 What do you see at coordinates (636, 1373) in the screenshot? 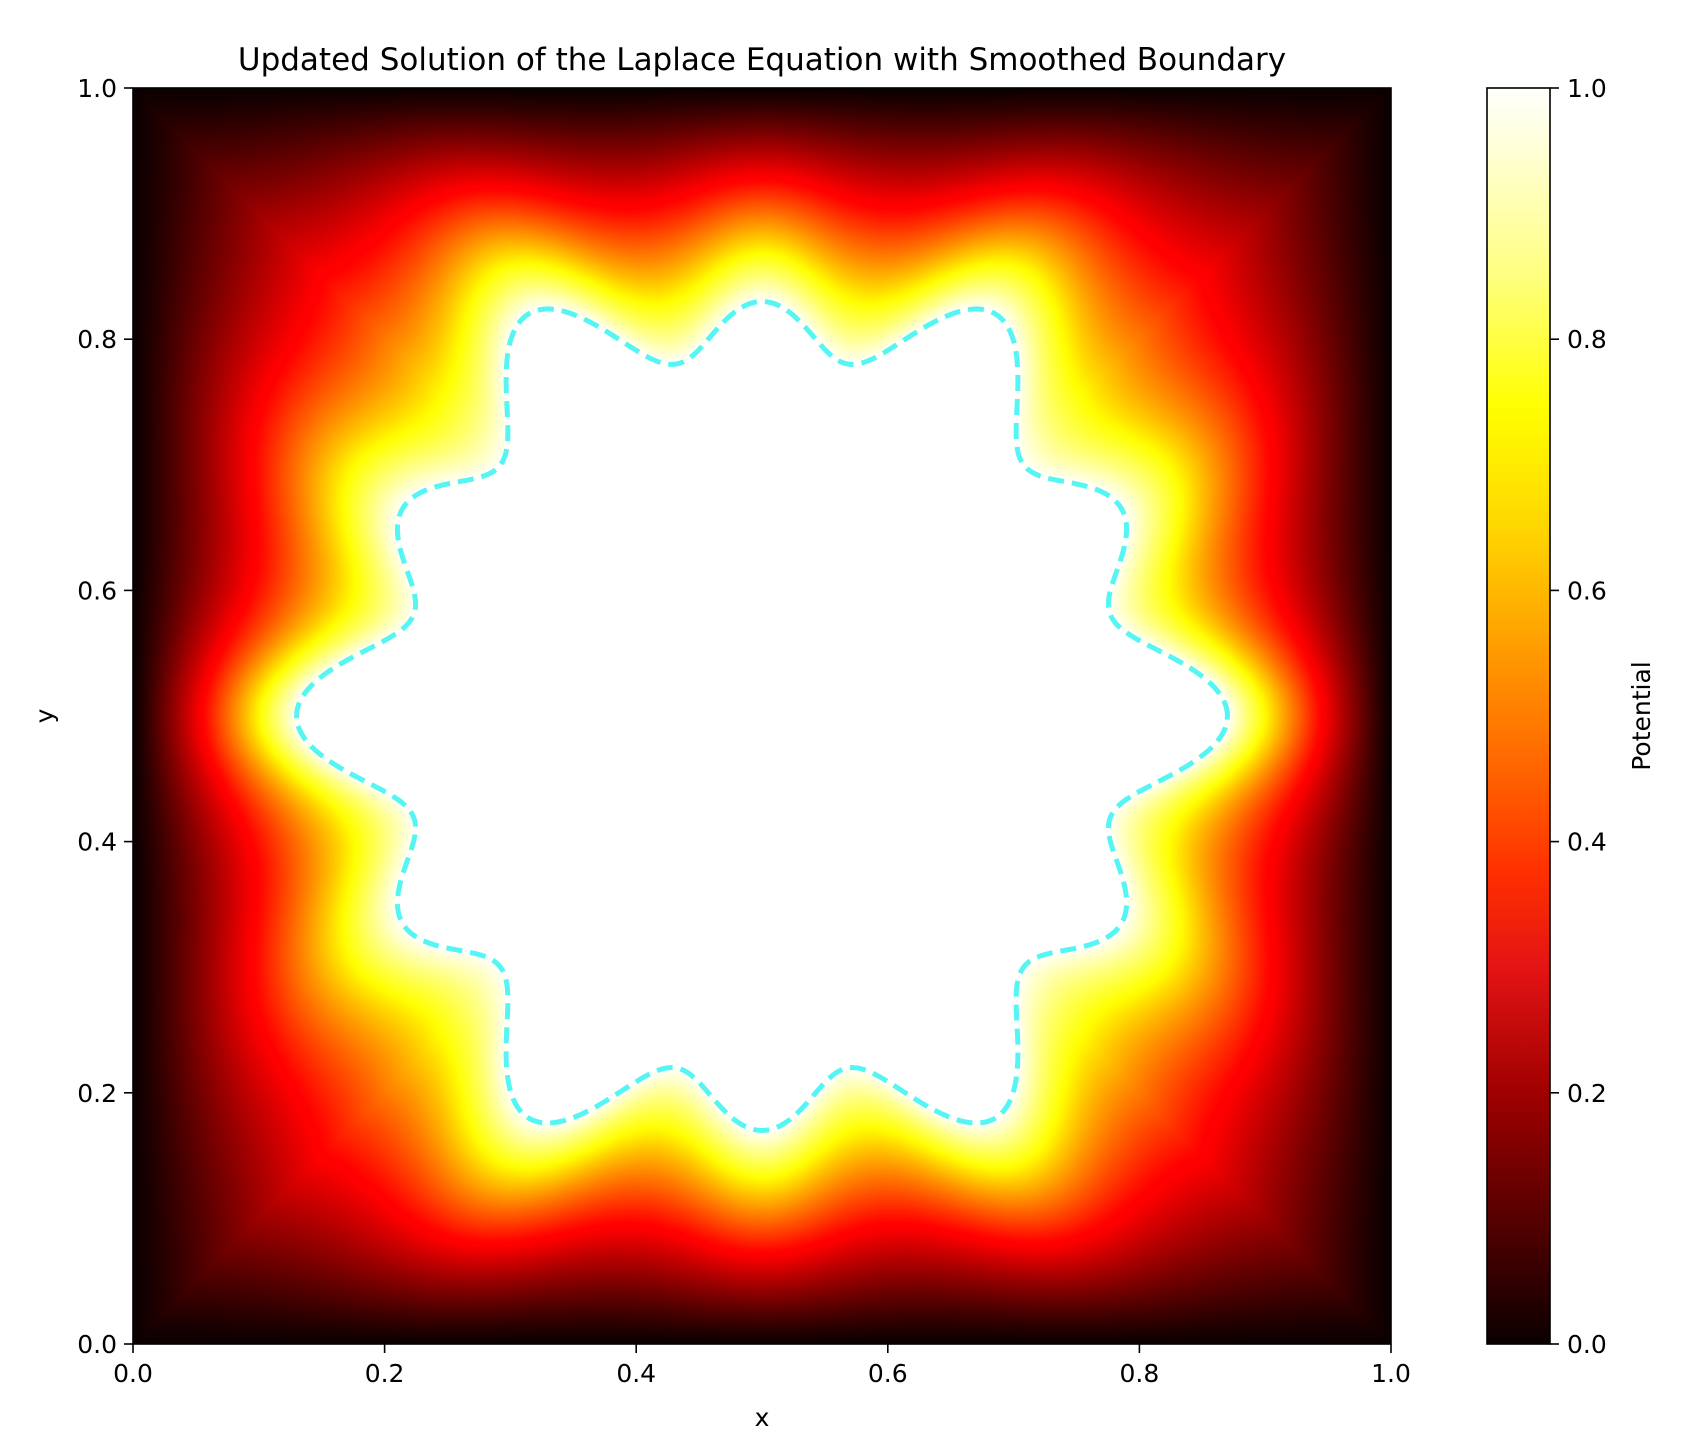
I see `x-tick-label: 0.4` at bounding box center [636, 1373].